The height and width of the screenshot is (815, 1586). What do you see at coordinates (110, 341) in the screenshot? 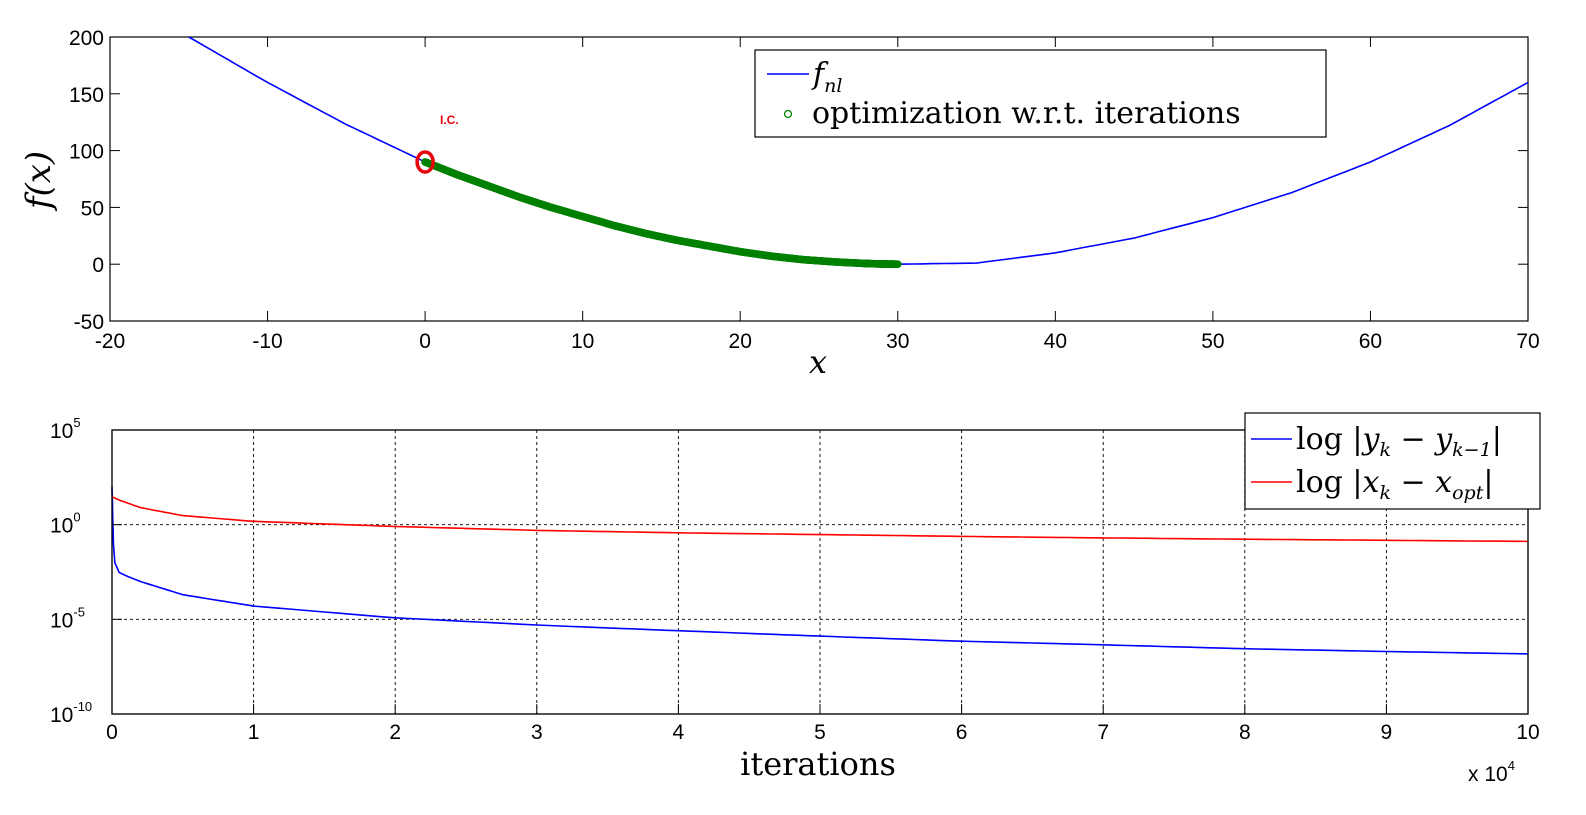
I see `top-x-tick-label: -20` at bounding box center [110, 341].